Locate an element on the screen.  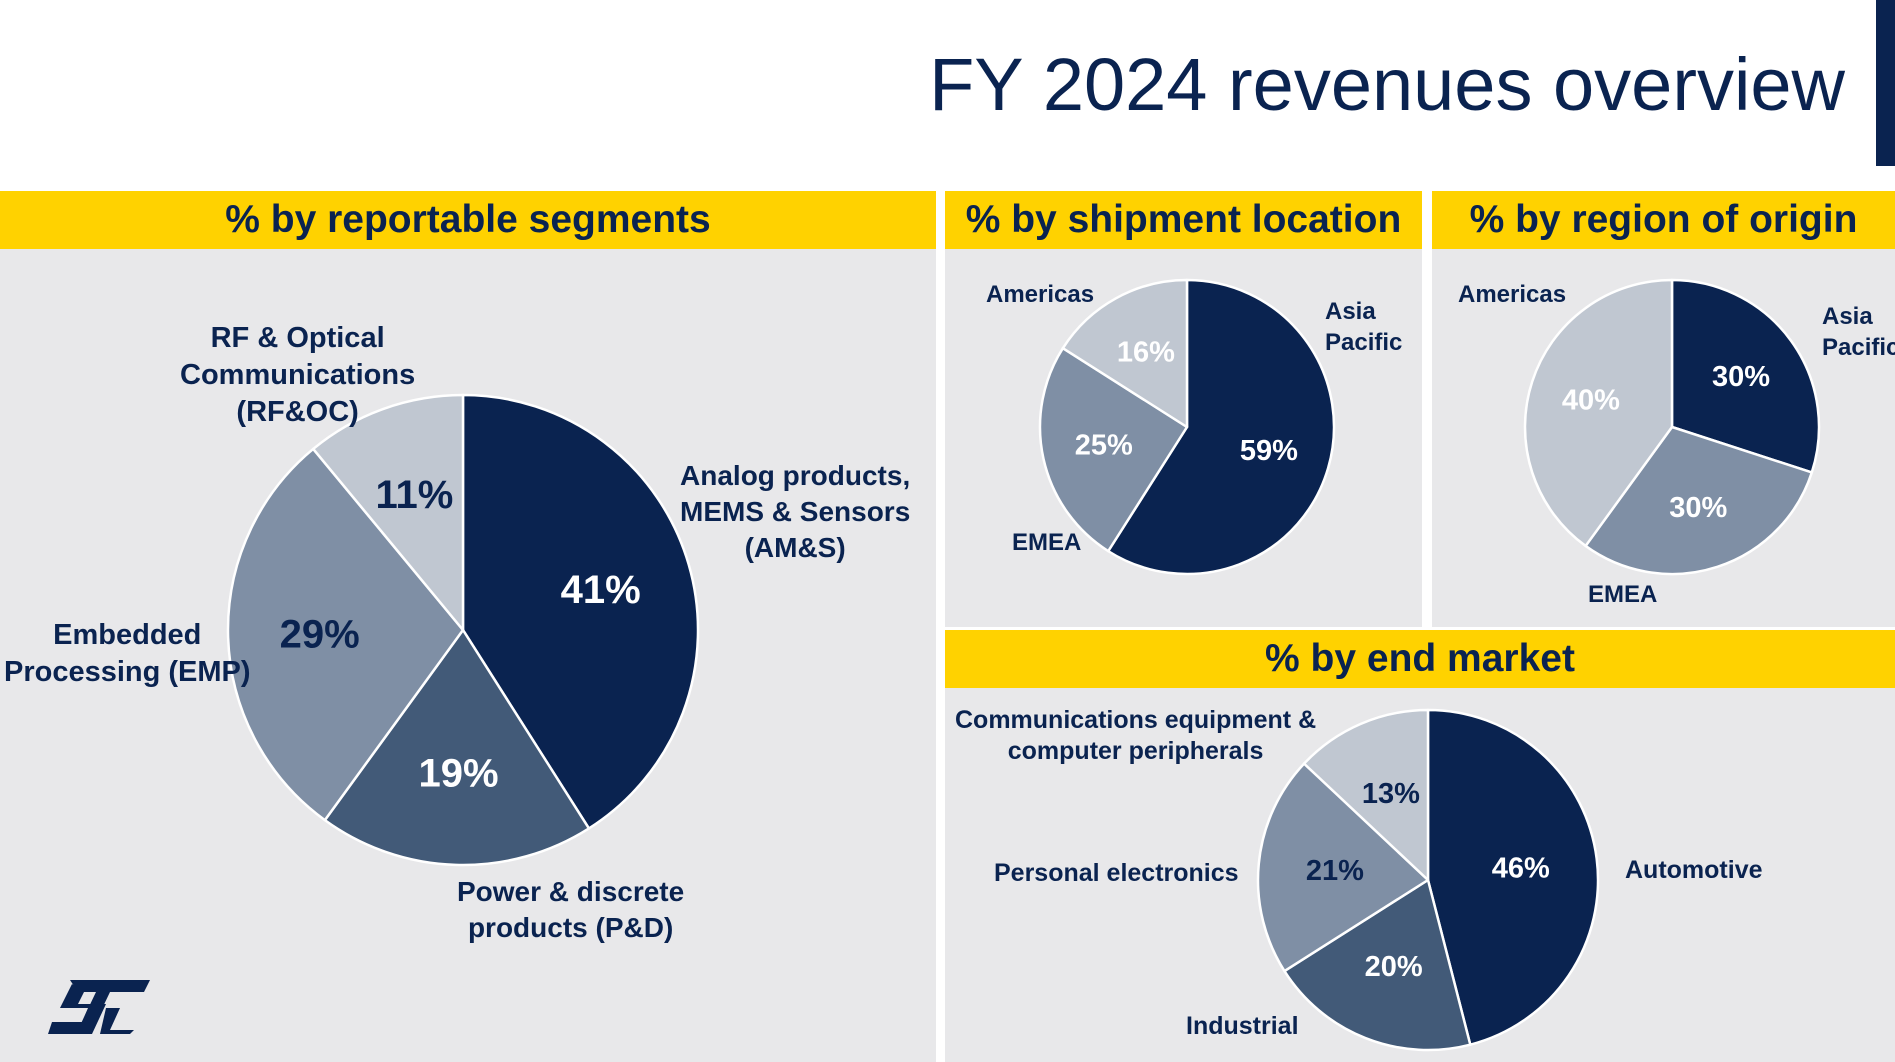
shipment-label-asia: Asia Pacific is located at coordinates (1364, 327).